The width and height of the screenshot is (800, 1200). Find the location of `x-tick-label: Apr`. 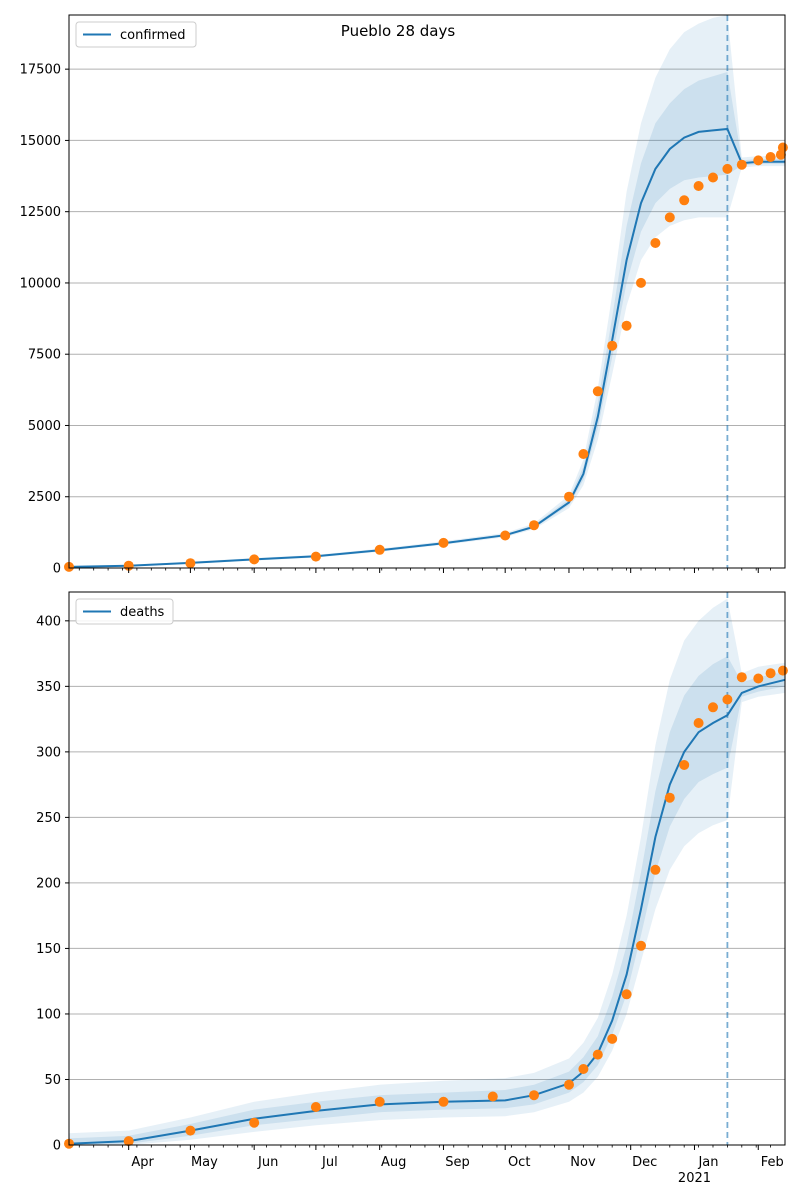

x-tick-label: Apr is located at coordinates (142, 1162).